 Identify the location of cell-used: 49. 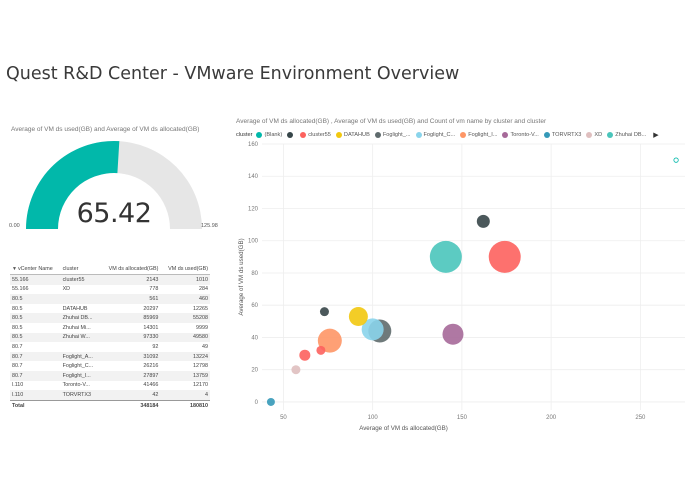
(205, 346).